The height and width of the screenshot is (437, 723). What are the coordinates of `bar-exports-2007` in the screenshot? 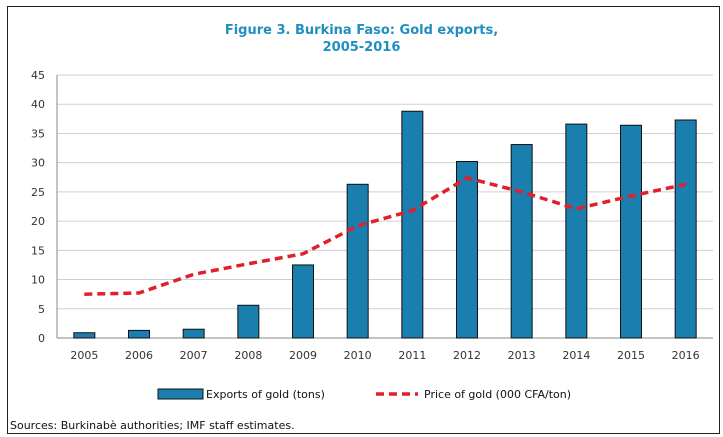 It's located at (193, 333).